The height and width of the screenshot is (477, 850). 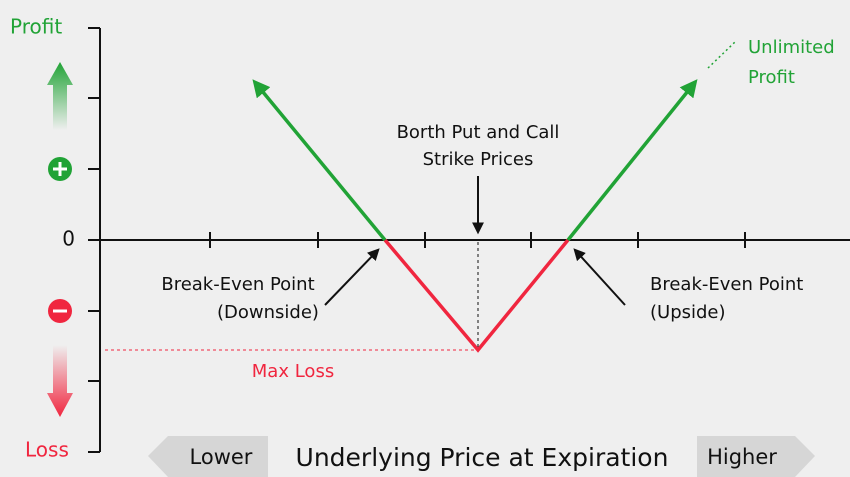 What do you see at coordinates (791, 47) in the screenshot?
I see `unlimited-text: Unlimited` at bounding box center [791, 47].